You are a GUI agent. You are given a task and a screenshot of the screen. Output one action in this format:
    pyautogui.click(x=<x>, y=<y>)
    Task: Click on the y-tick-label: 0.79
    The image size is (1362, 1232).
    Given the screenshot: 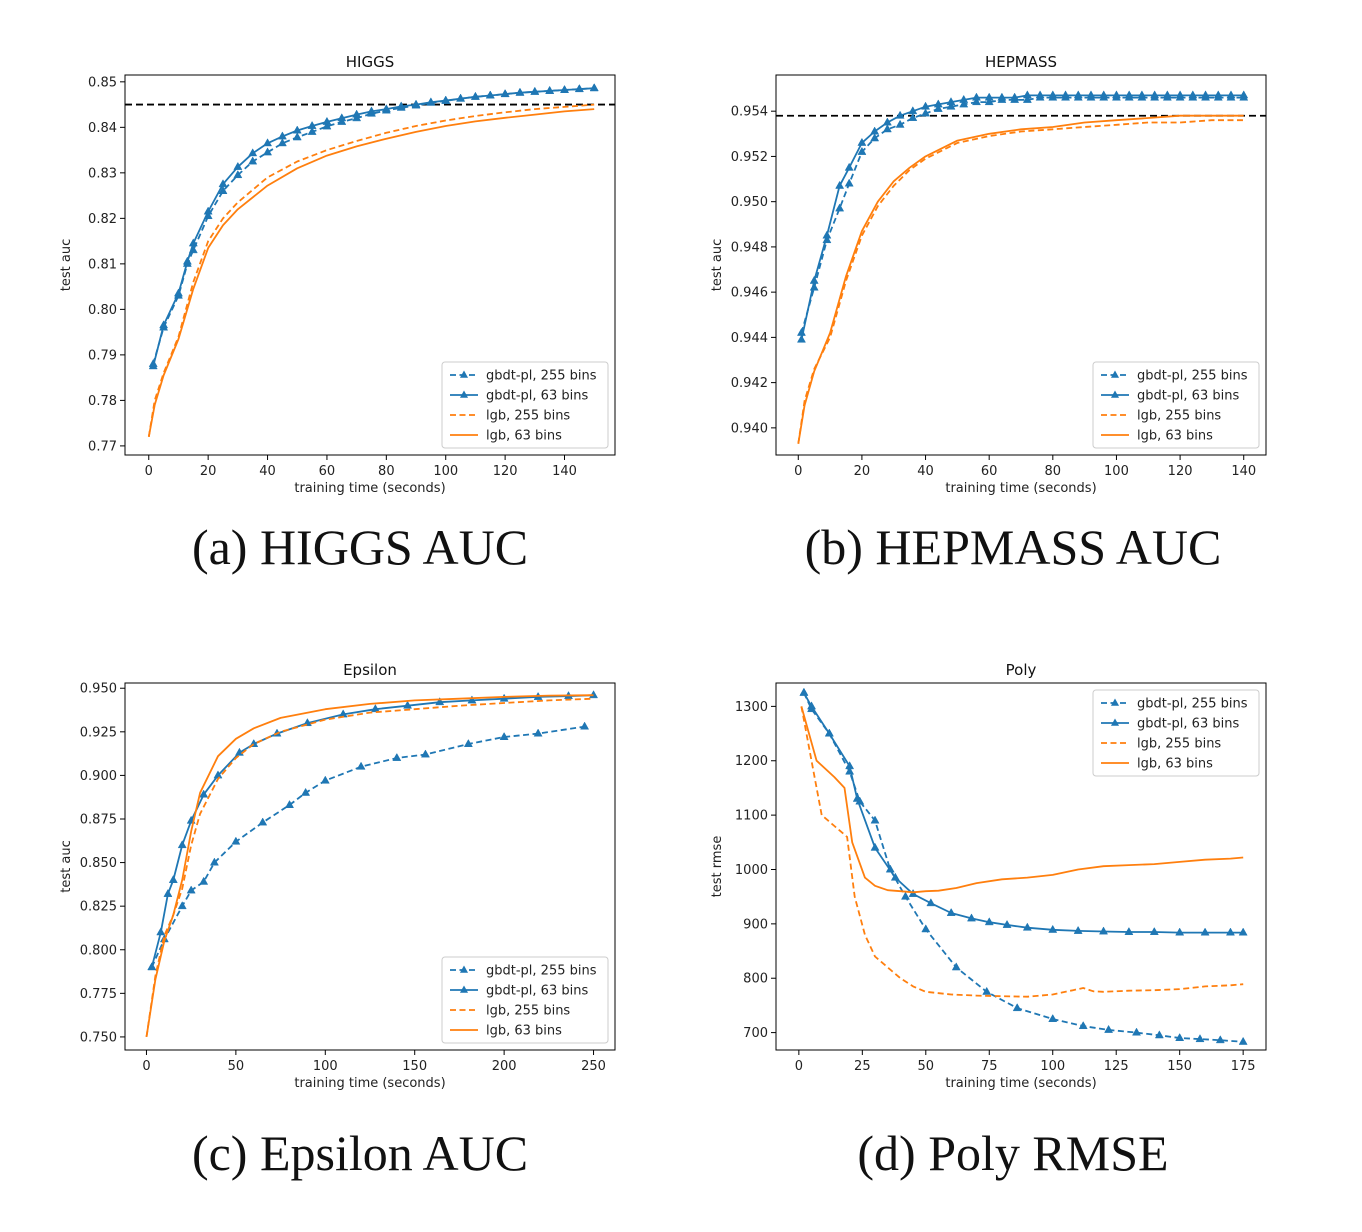 What is the action you would take?
    pyautogui.click(x=102, y=355)
    